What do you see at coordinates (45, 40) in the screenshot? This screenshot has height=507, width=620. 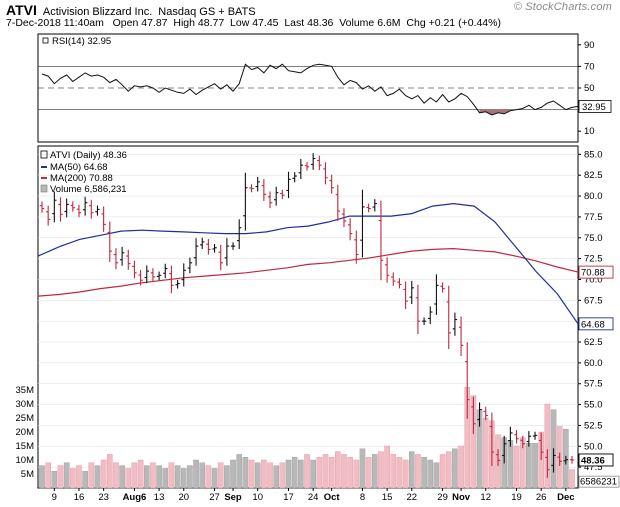 I see `rsi-legend-swatch` at bounding box center [45, 40].